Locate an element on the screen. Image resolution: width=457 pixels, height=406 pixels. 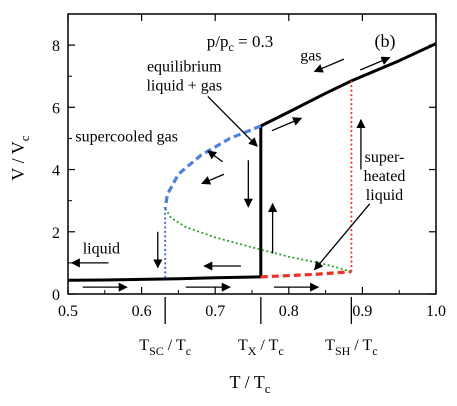
x-tick-label: 0.9 is located at coordinates (362, 311).